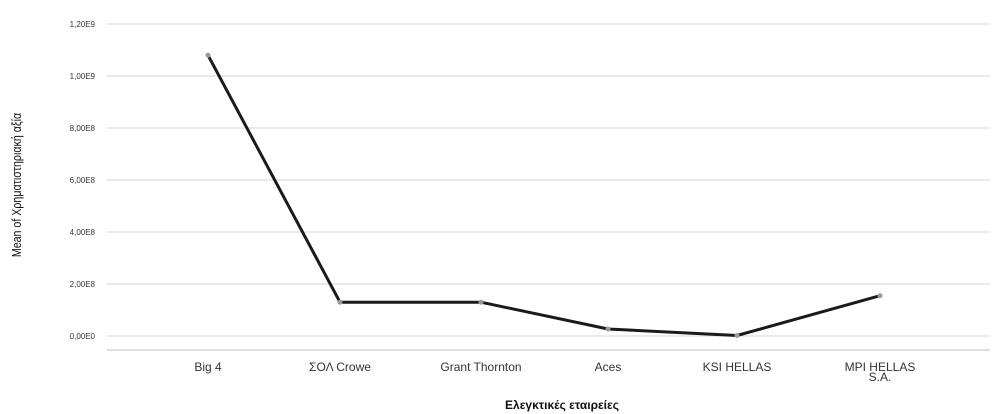 Image resolution: width=1000 pixels, height=414 pixels. I want to click on x-tick-label: Big 4, so click(208, 367).